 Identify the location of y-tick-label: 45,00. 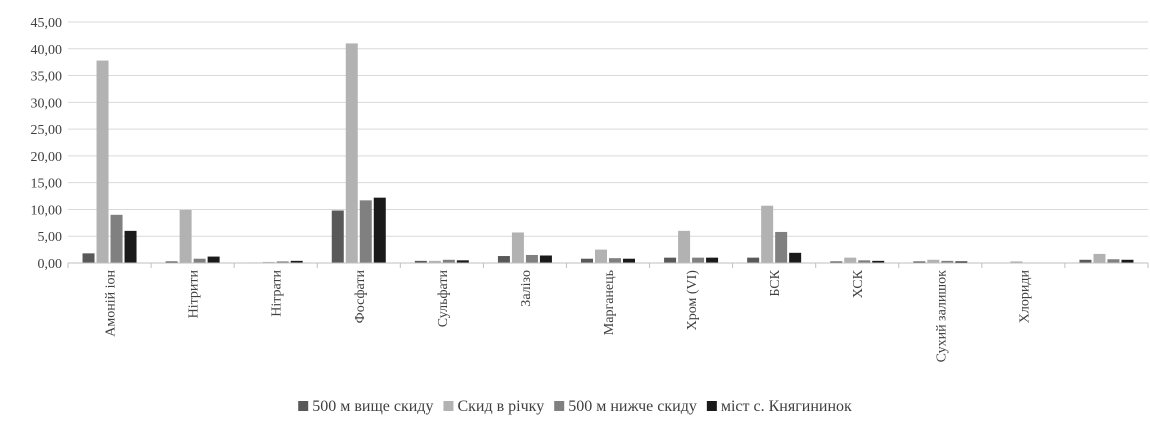
(47, 23).